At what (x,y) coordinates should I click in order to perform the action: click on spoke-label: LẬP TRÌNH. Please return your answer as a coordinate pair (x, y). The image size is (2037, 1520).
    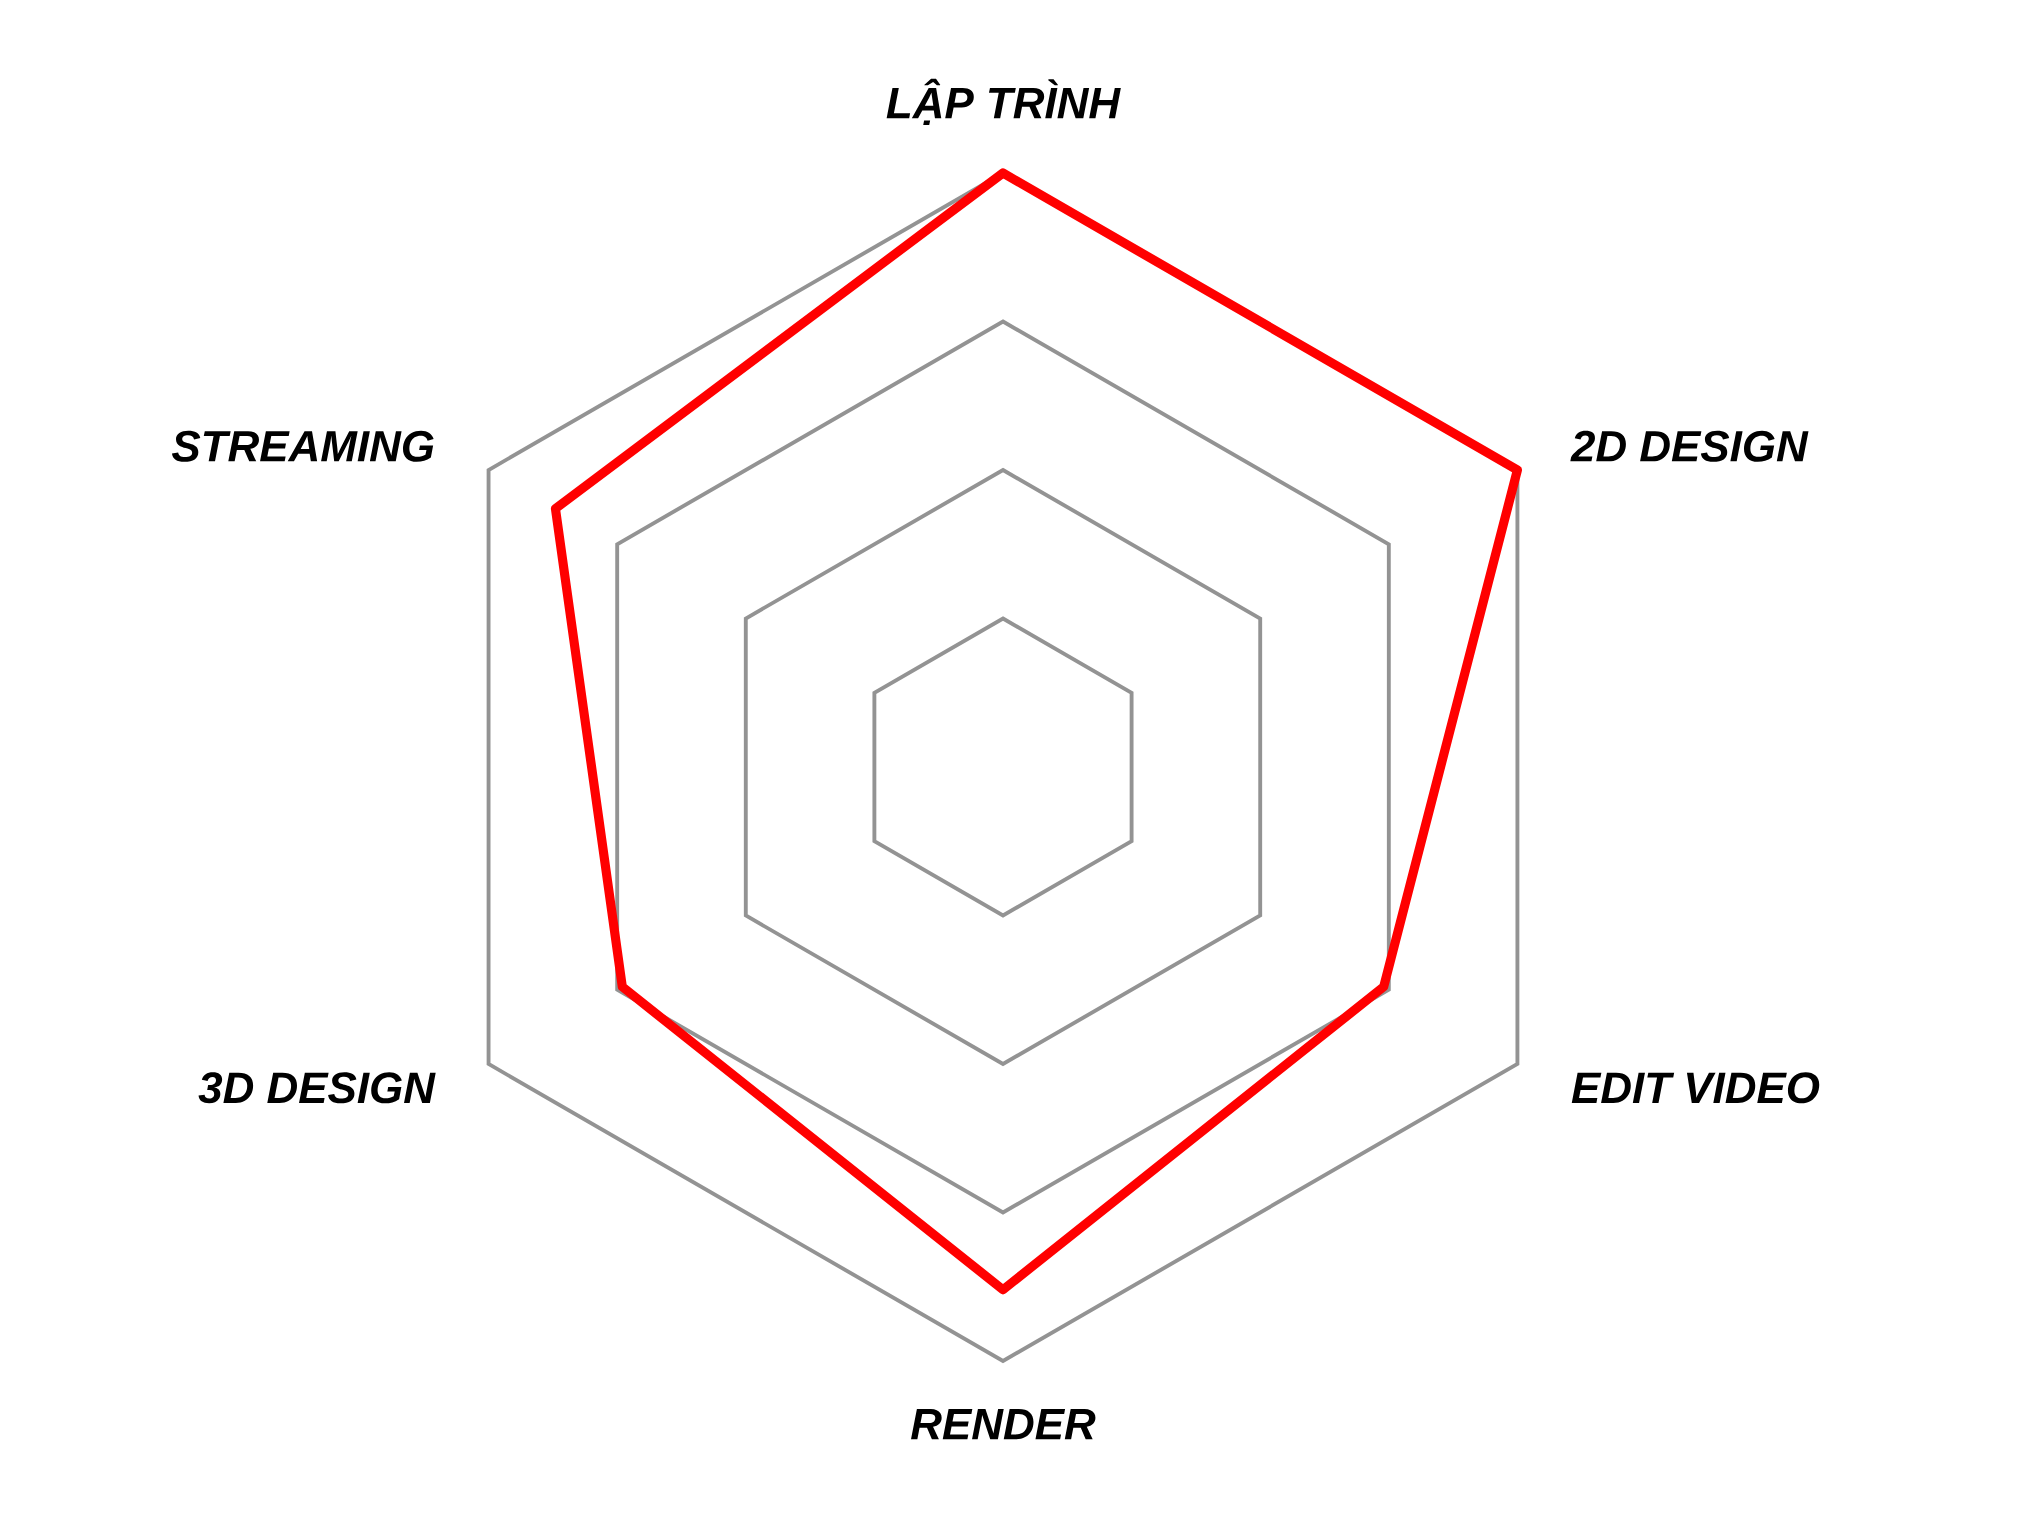
    Looking at the image, I should click on (1003, 101).